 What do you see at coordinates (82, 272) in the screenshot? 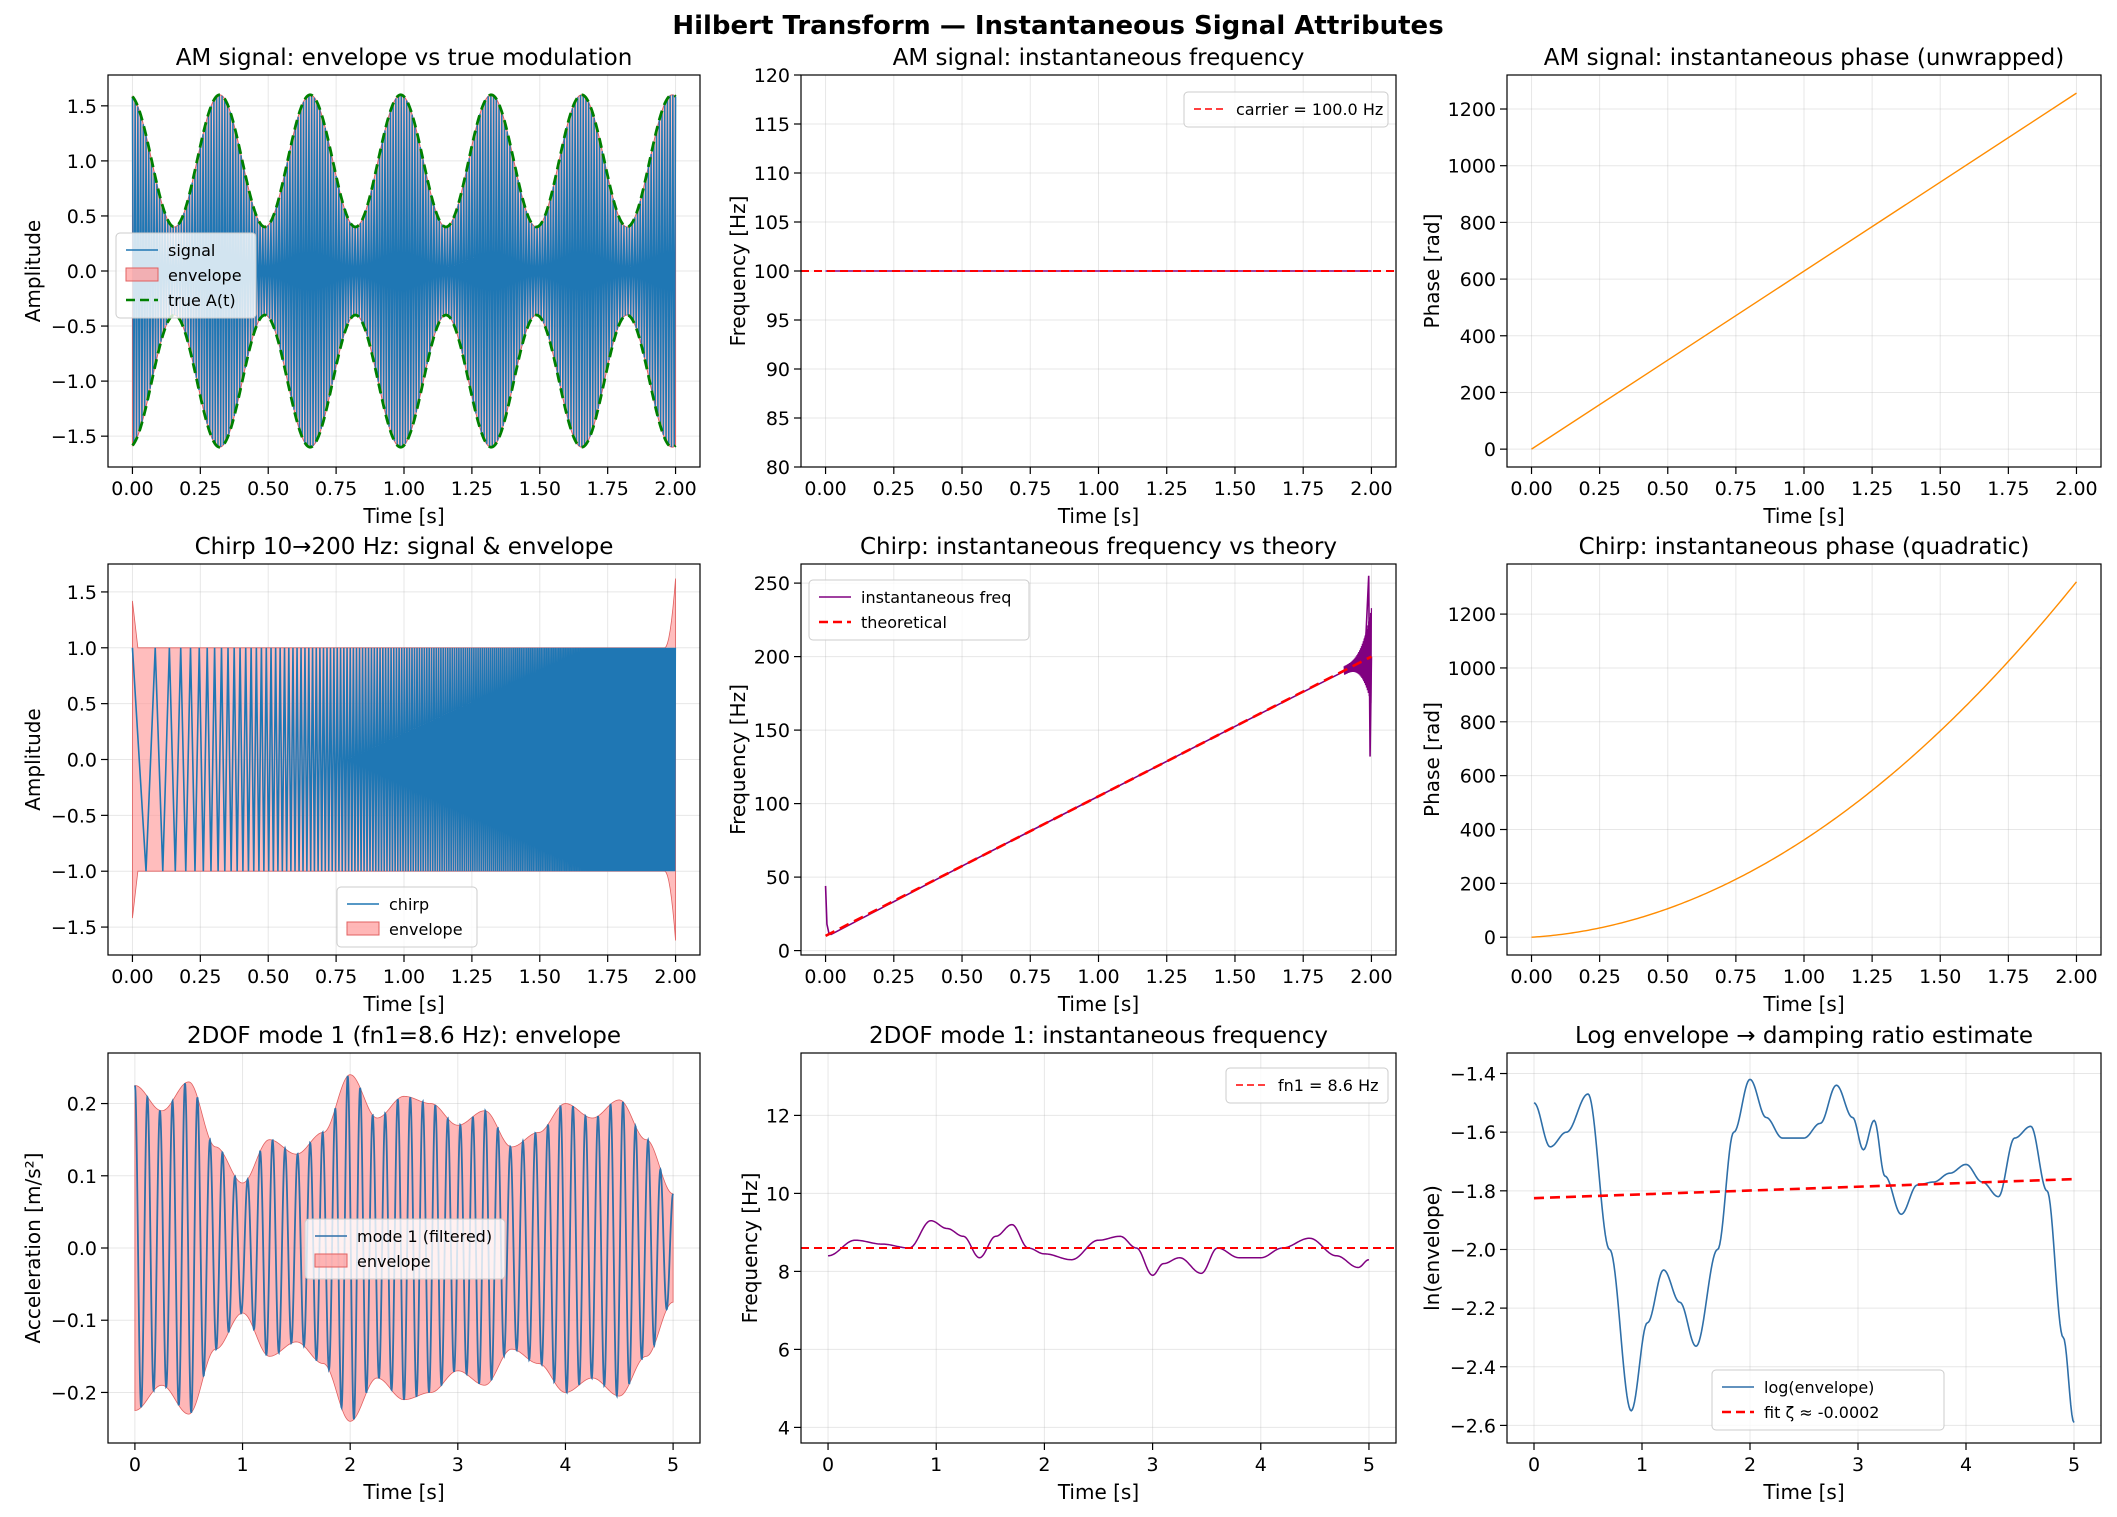
I see `y-tick-label: 0.0` at bounding box center [82, 272].